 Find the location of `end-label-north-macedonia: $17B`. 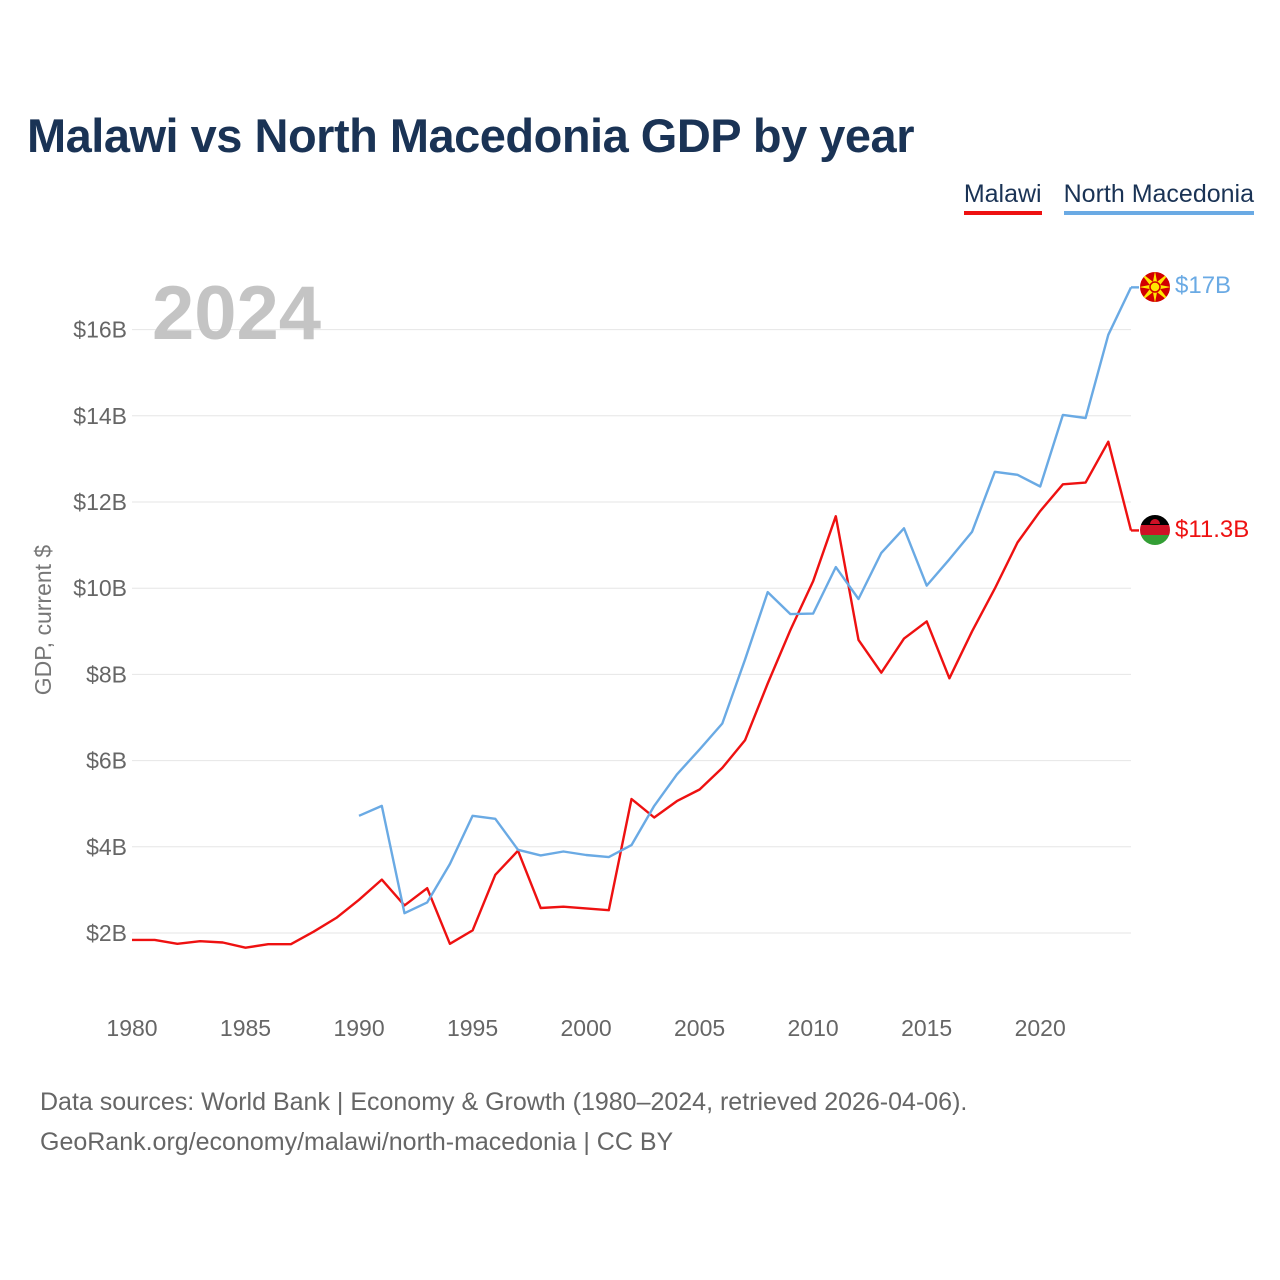

end-label-north-macedonia: $17B is located at coordinates (1203, 285).